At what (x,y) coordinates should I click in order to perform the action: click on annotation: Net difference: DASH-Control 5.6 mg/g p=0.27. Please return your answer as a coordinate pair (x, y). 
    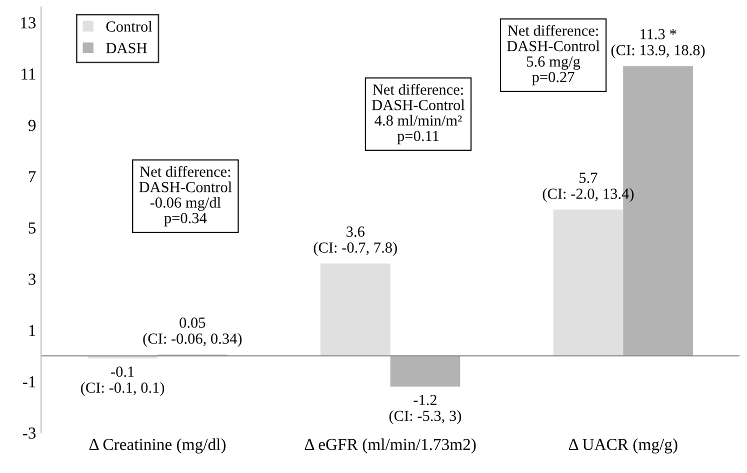
    Looking at the image, I should click on (553, 55).